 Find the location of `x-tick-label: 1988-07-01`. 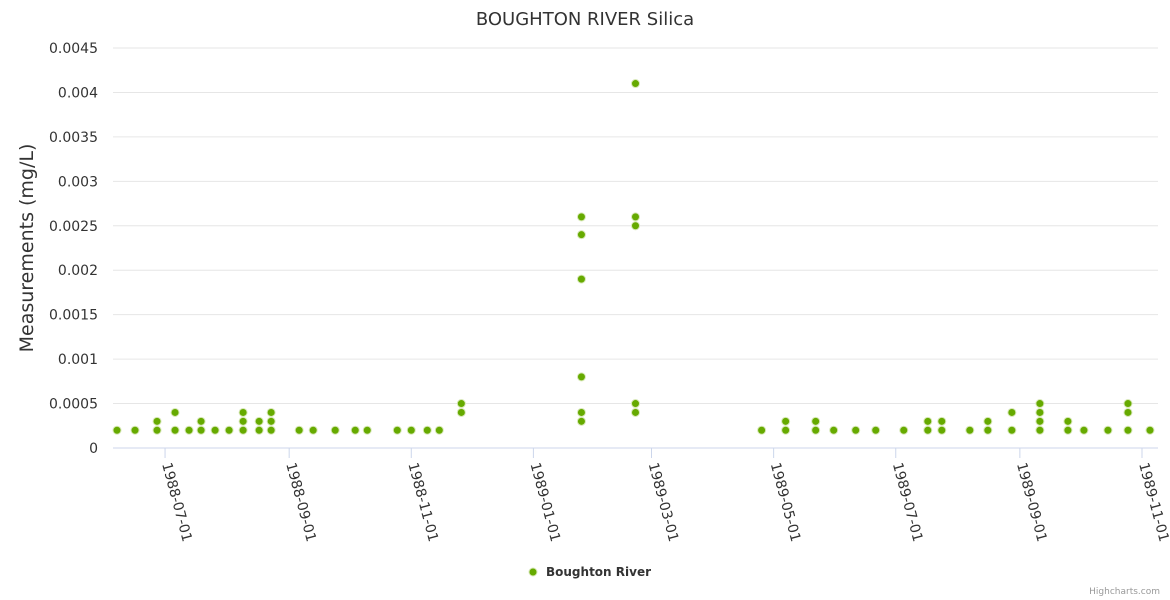

x-tick-label: 1988-07-01 is located at coordinates (176, 502).